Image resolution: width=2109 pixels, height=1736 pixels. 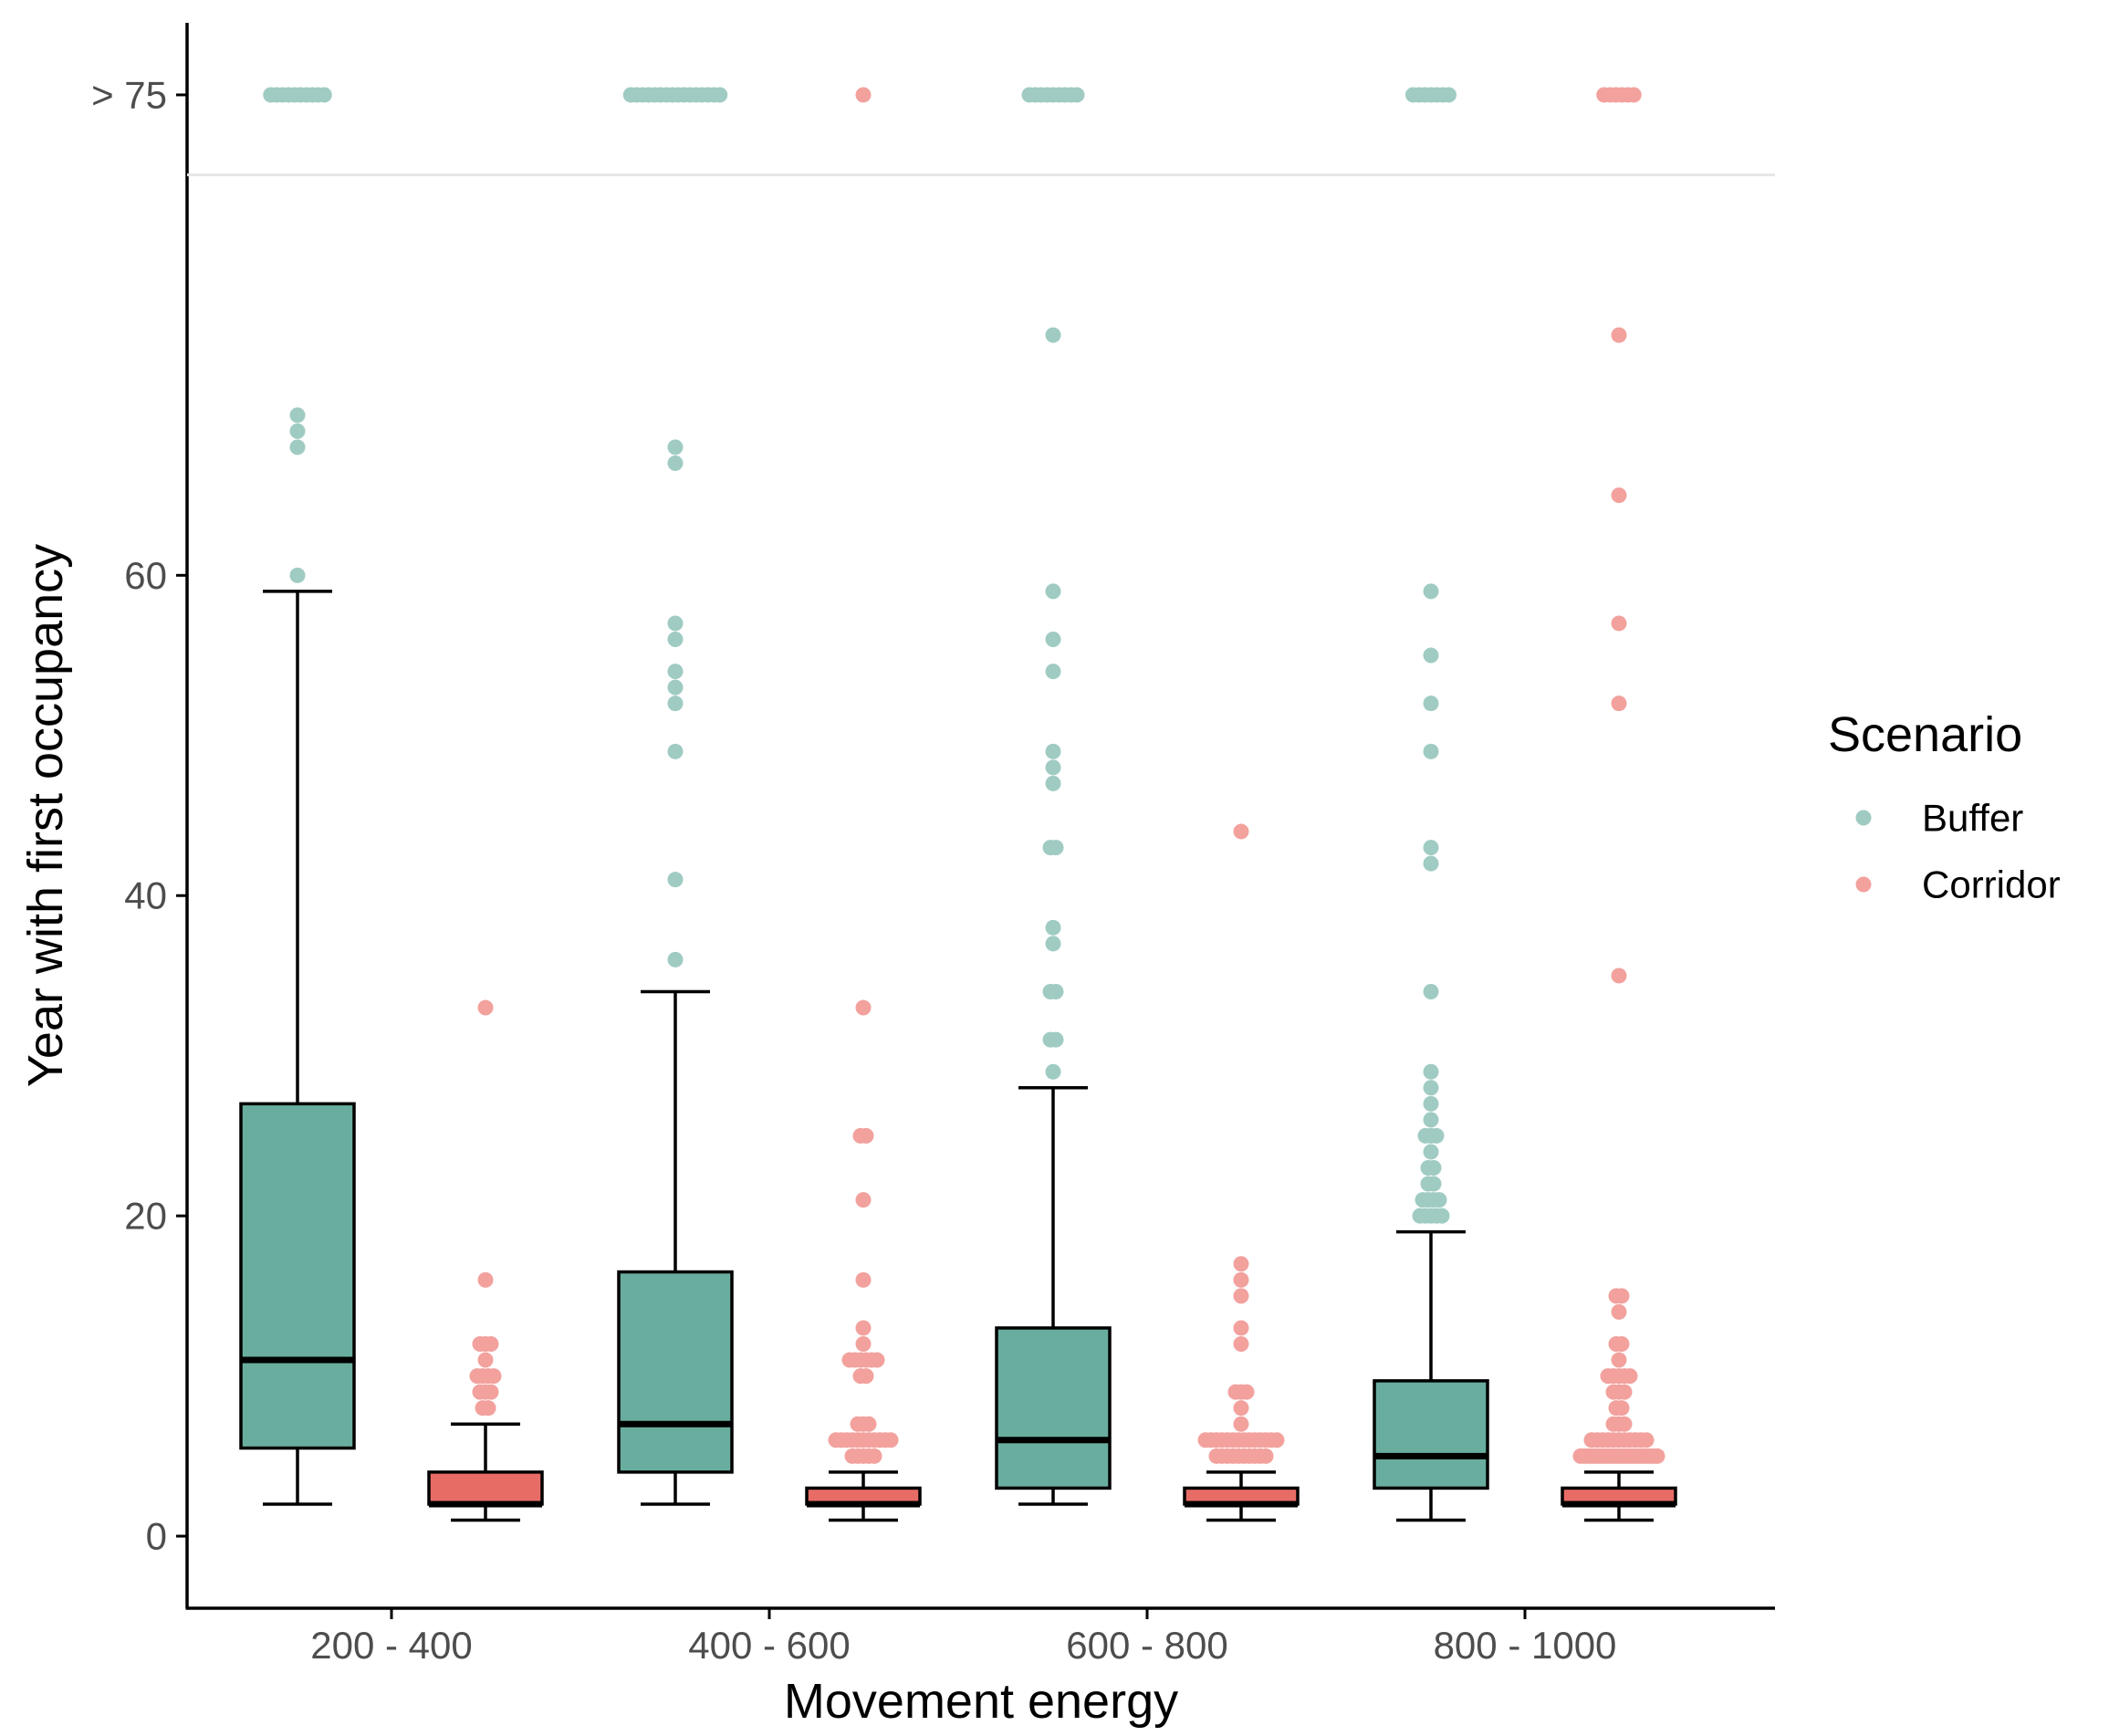 What do you see at coordinates (45, 815) in the screenshot?
I see `y-axis-title: Year with first occupancy` at bounding box center [45, 815].